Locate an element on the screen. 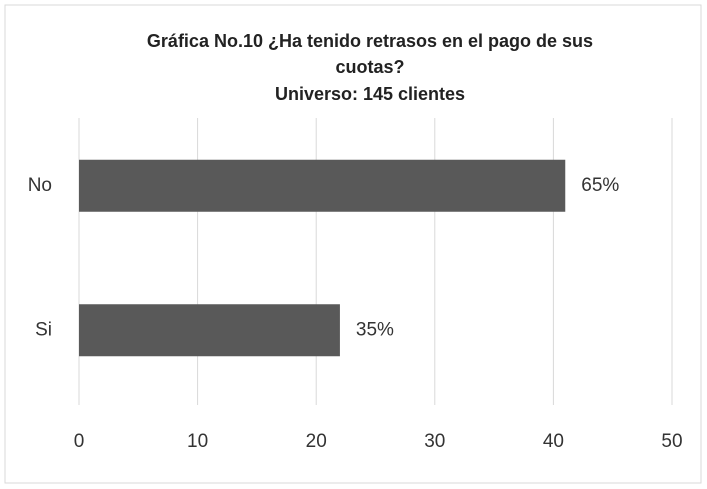 The image size is (707, 489). y-tick-label: No is located at coordinates (40, 185).